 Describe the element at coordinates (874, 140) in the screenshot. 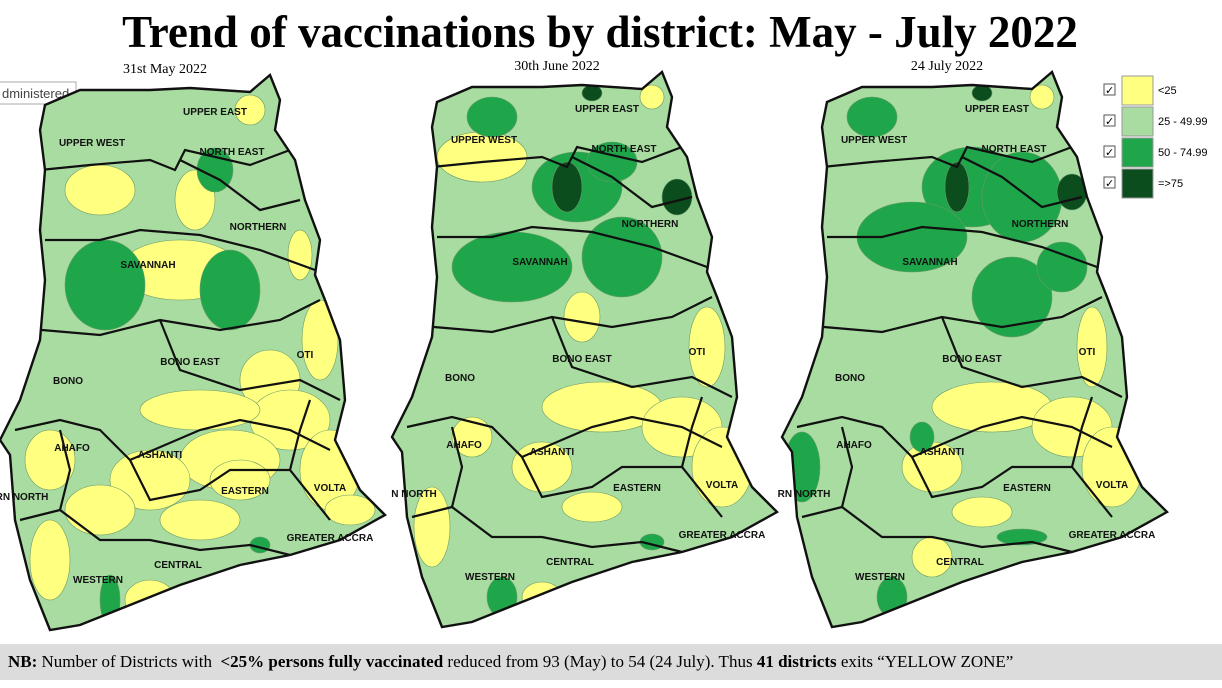

I see `region-label: UPPER WEST` at that location.